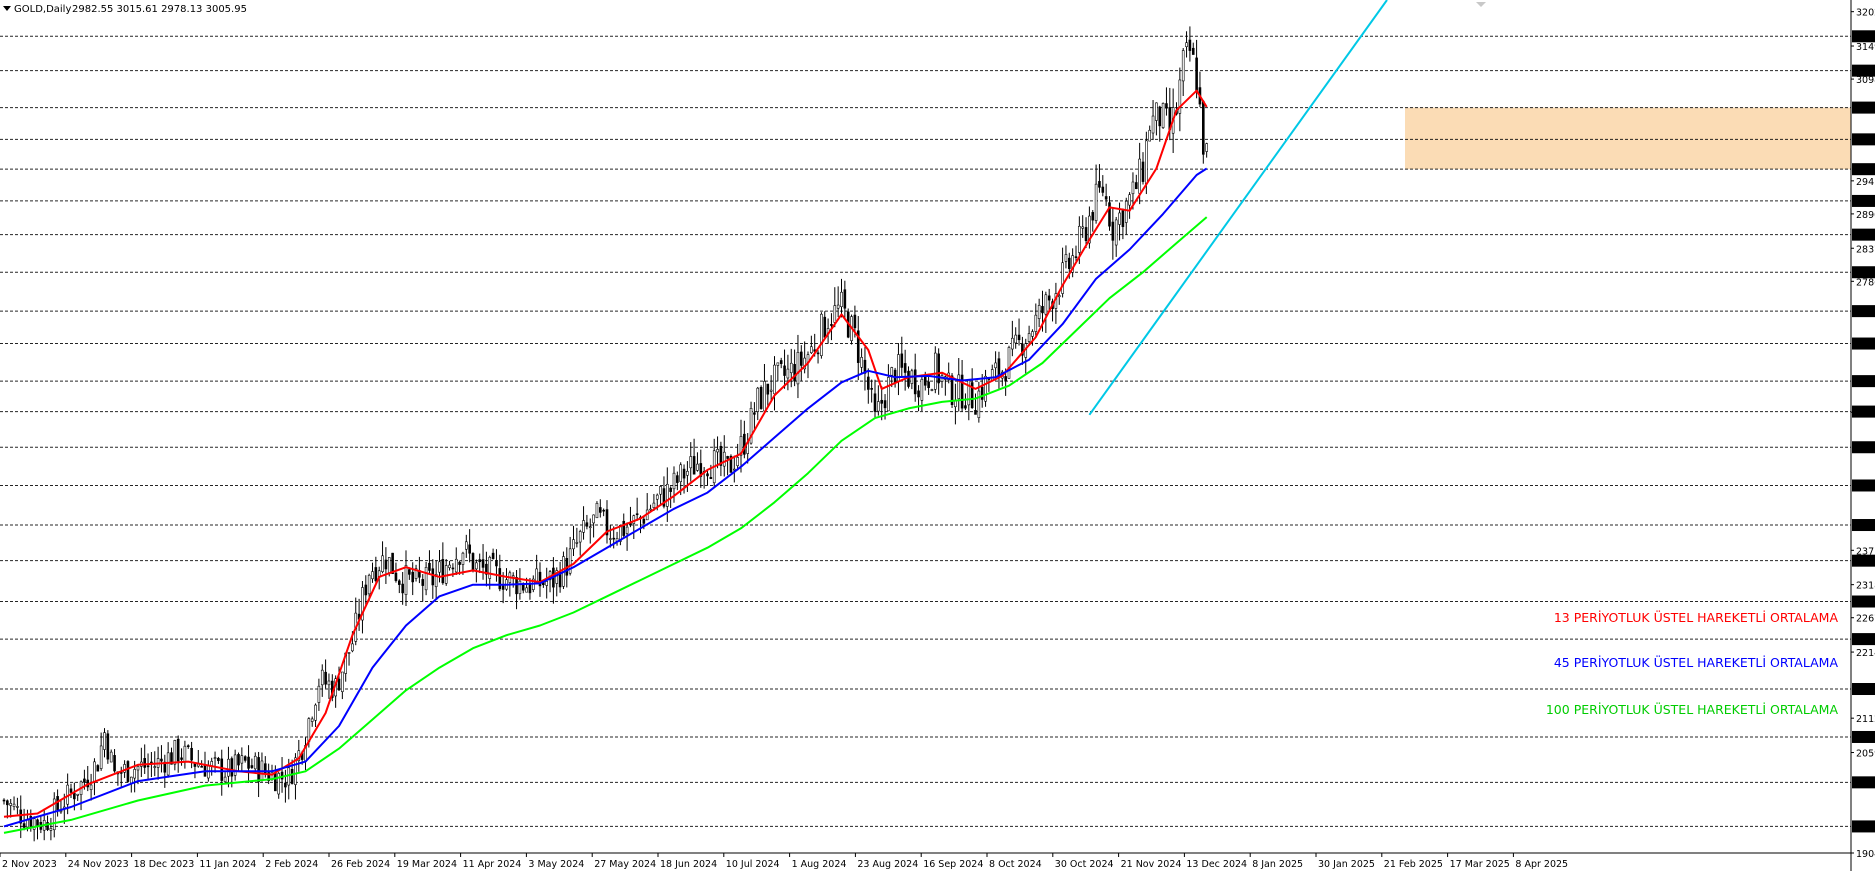  Describe the element at coordinates (159, 9) in the screenshot. I see `ohlc-values: 2982.55 3015.61 2978.13 3005.95` at that location.